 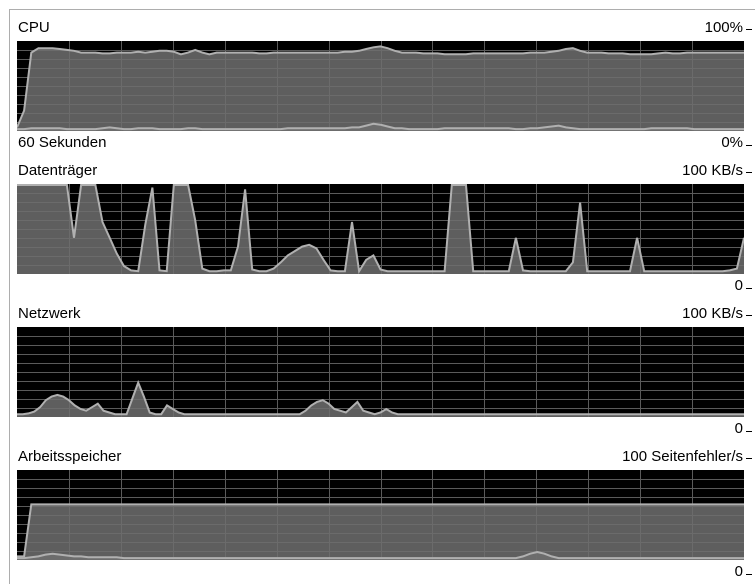 I want to click on cpu-time-label: 60 Sekunden, so click(x=62, y=142).